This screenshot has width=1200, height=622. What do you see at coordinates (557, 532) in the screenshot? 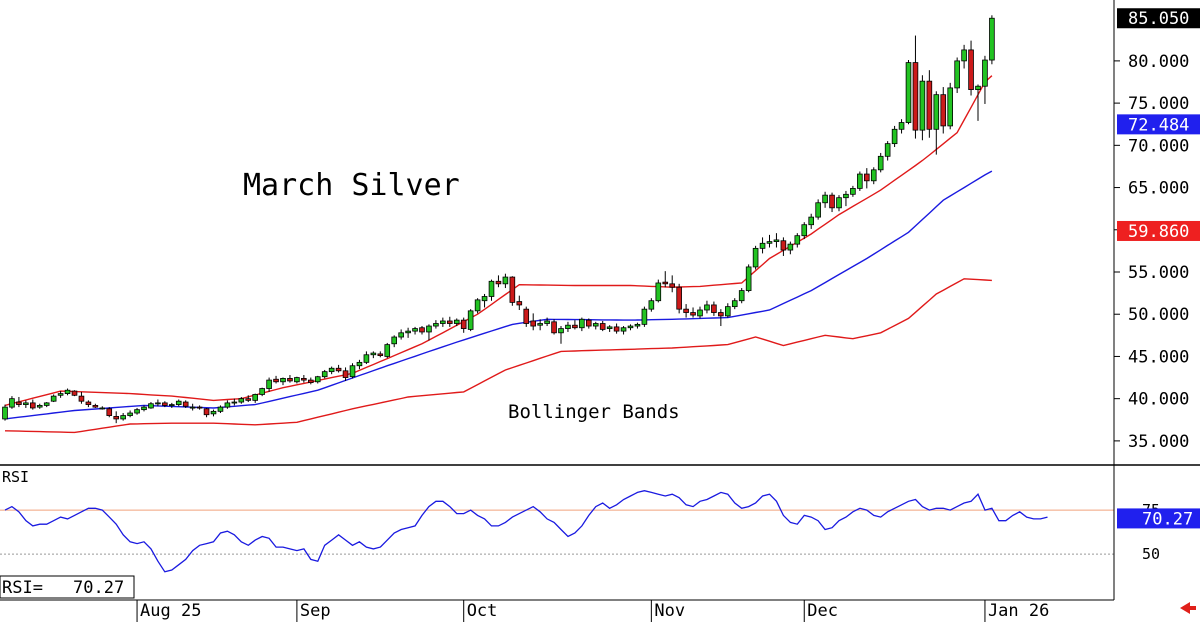
I see `rsi-reference-line` at bounding box center [557, 532].